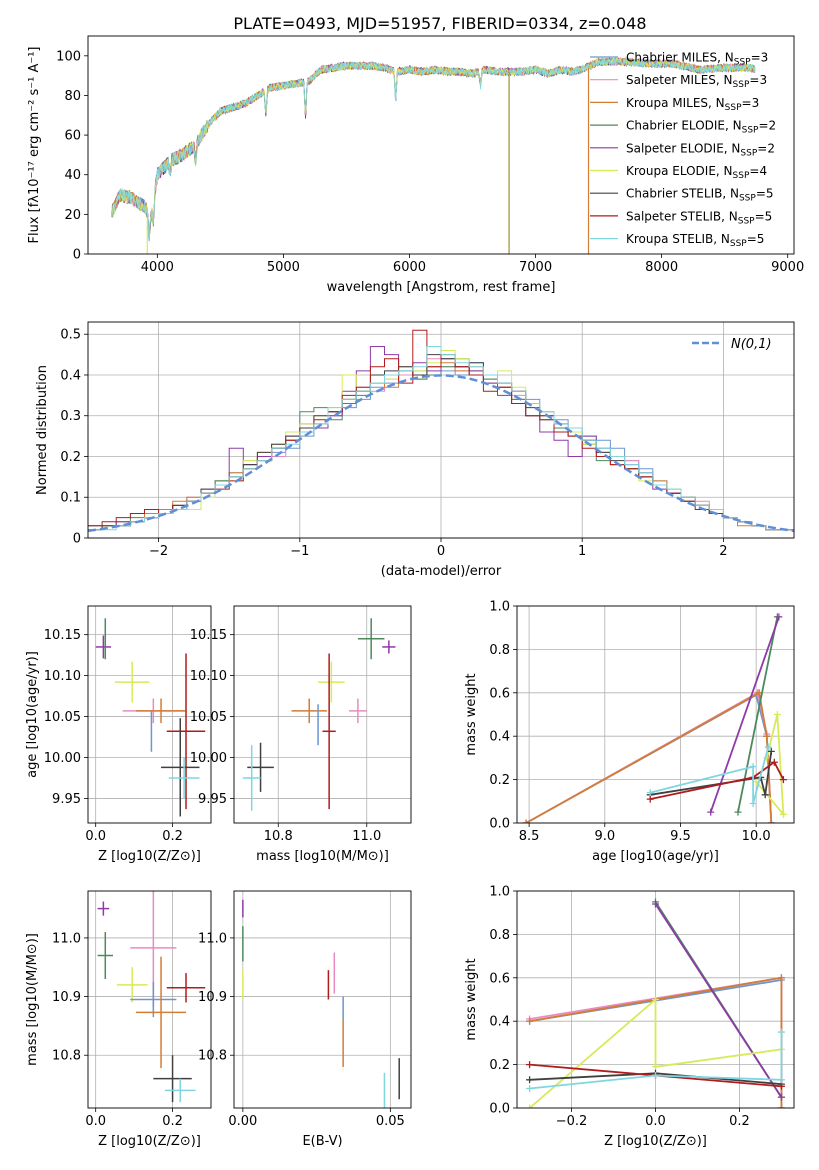  Describe the element at coordinates (499, 650) in the screenshot. I see `y-tick-label: 0.8` at that location.